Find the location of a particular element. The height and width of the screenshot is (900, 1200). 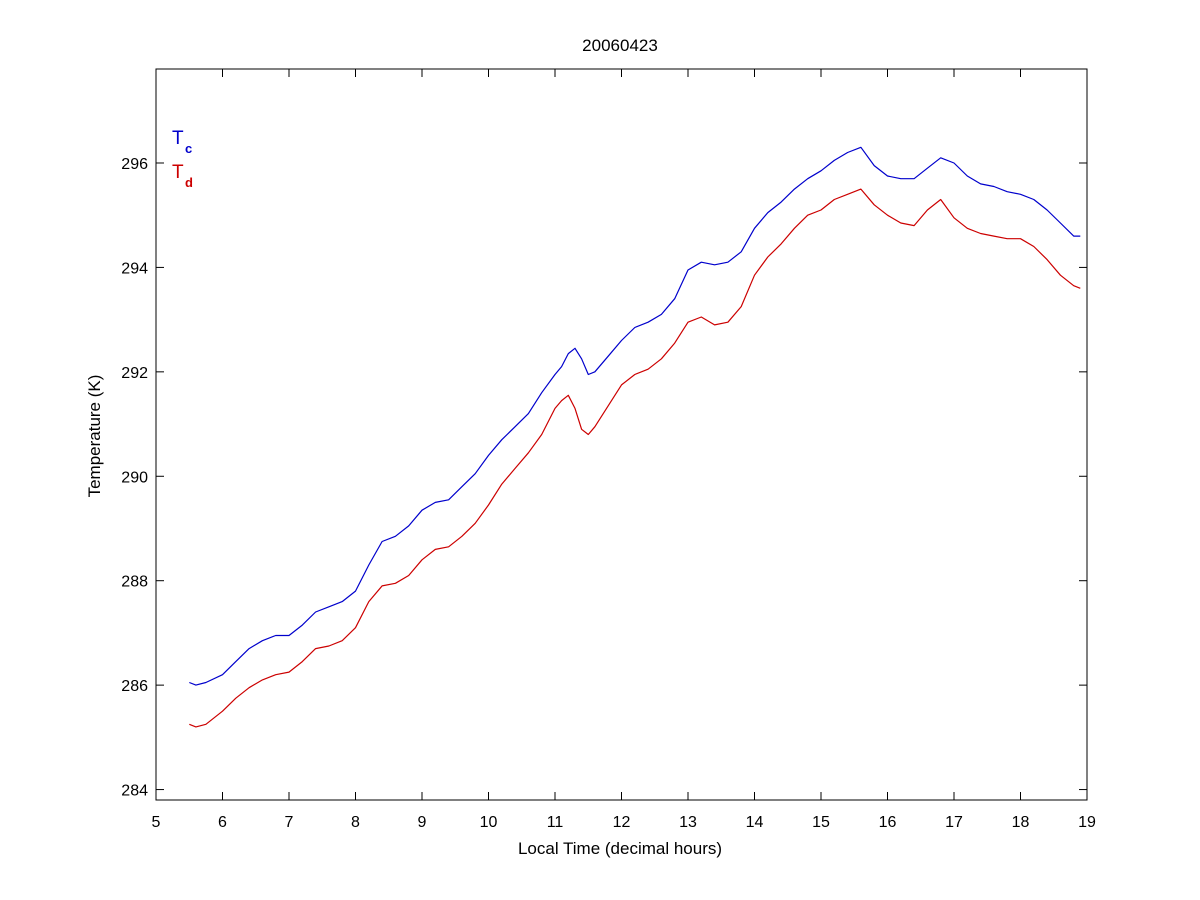

x-tick-label: 17 is located at coordinates (954, 822).